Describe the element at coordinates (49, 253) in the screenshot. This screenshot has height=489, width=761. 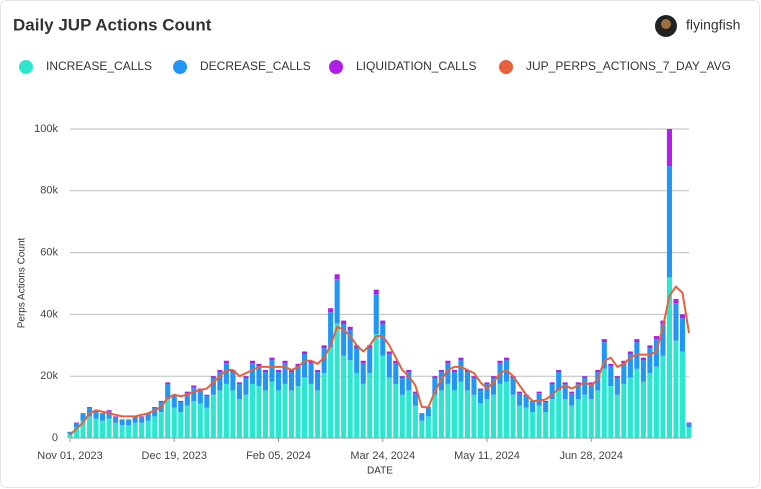
I see `y-tick-label: 60k` at that location.